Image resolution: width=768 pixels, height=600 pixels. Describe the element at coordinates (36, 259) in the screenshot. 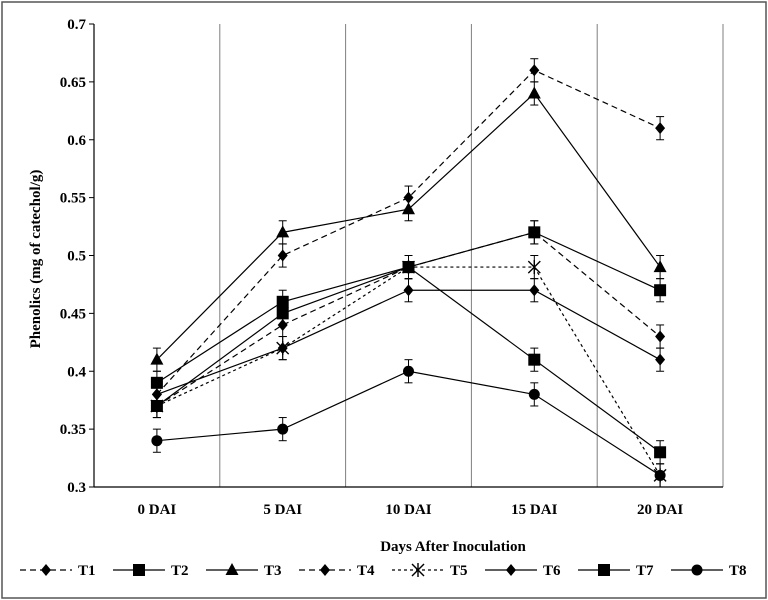

I see `y-axis-title: Phenolics (mg of catechol/g)` at that location.